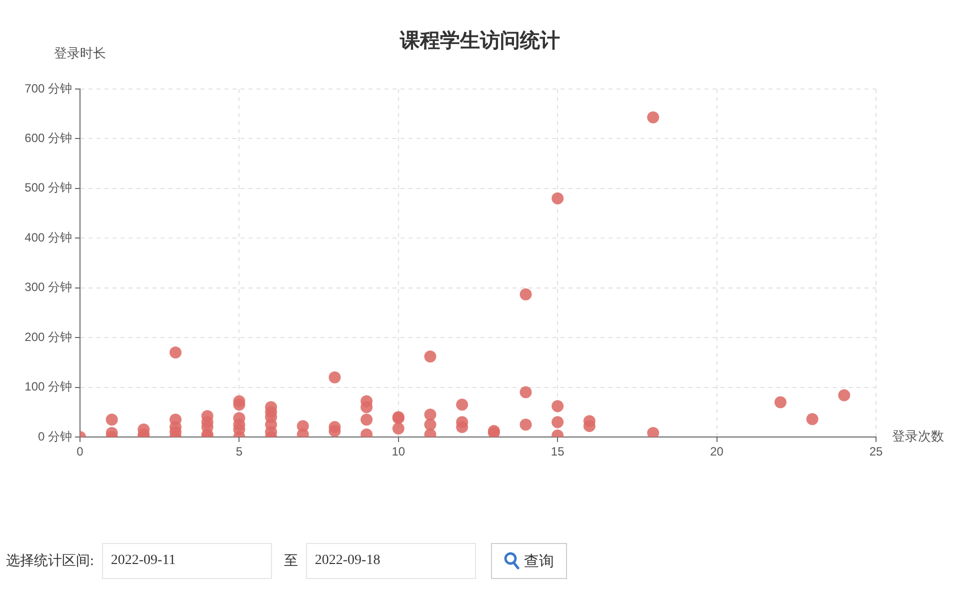 The height and width of the screenshot is (590, 966). I want to click on chart-title: 课程学生访问统计, so click(479, 40).